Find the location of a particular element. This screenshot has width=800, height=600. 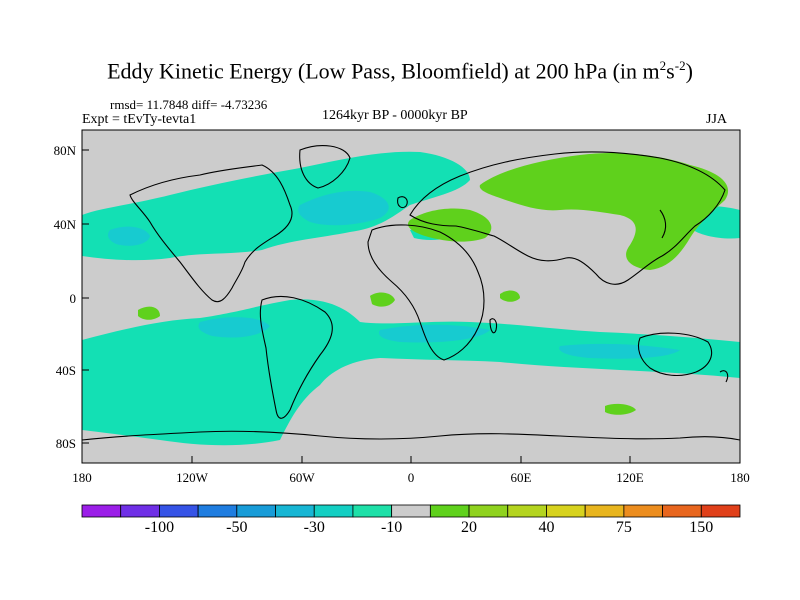

field-eurasia-positive is located at coordinates (604, 211).